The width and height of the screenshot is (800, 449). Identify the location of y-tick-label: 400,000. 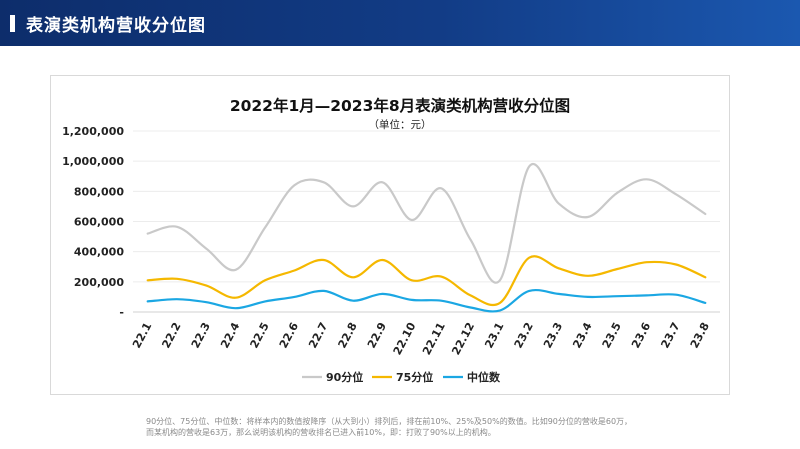
(99, 252).